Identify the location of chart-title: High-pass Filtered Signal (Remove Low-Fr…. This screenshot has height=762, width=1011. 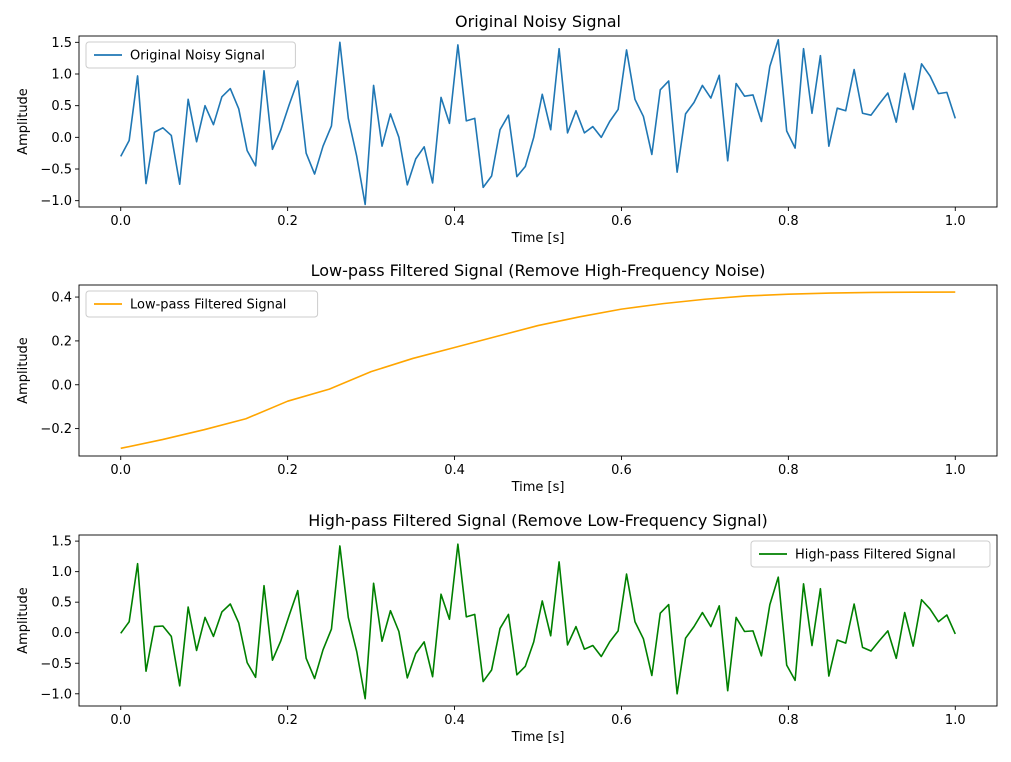
(538, 520).